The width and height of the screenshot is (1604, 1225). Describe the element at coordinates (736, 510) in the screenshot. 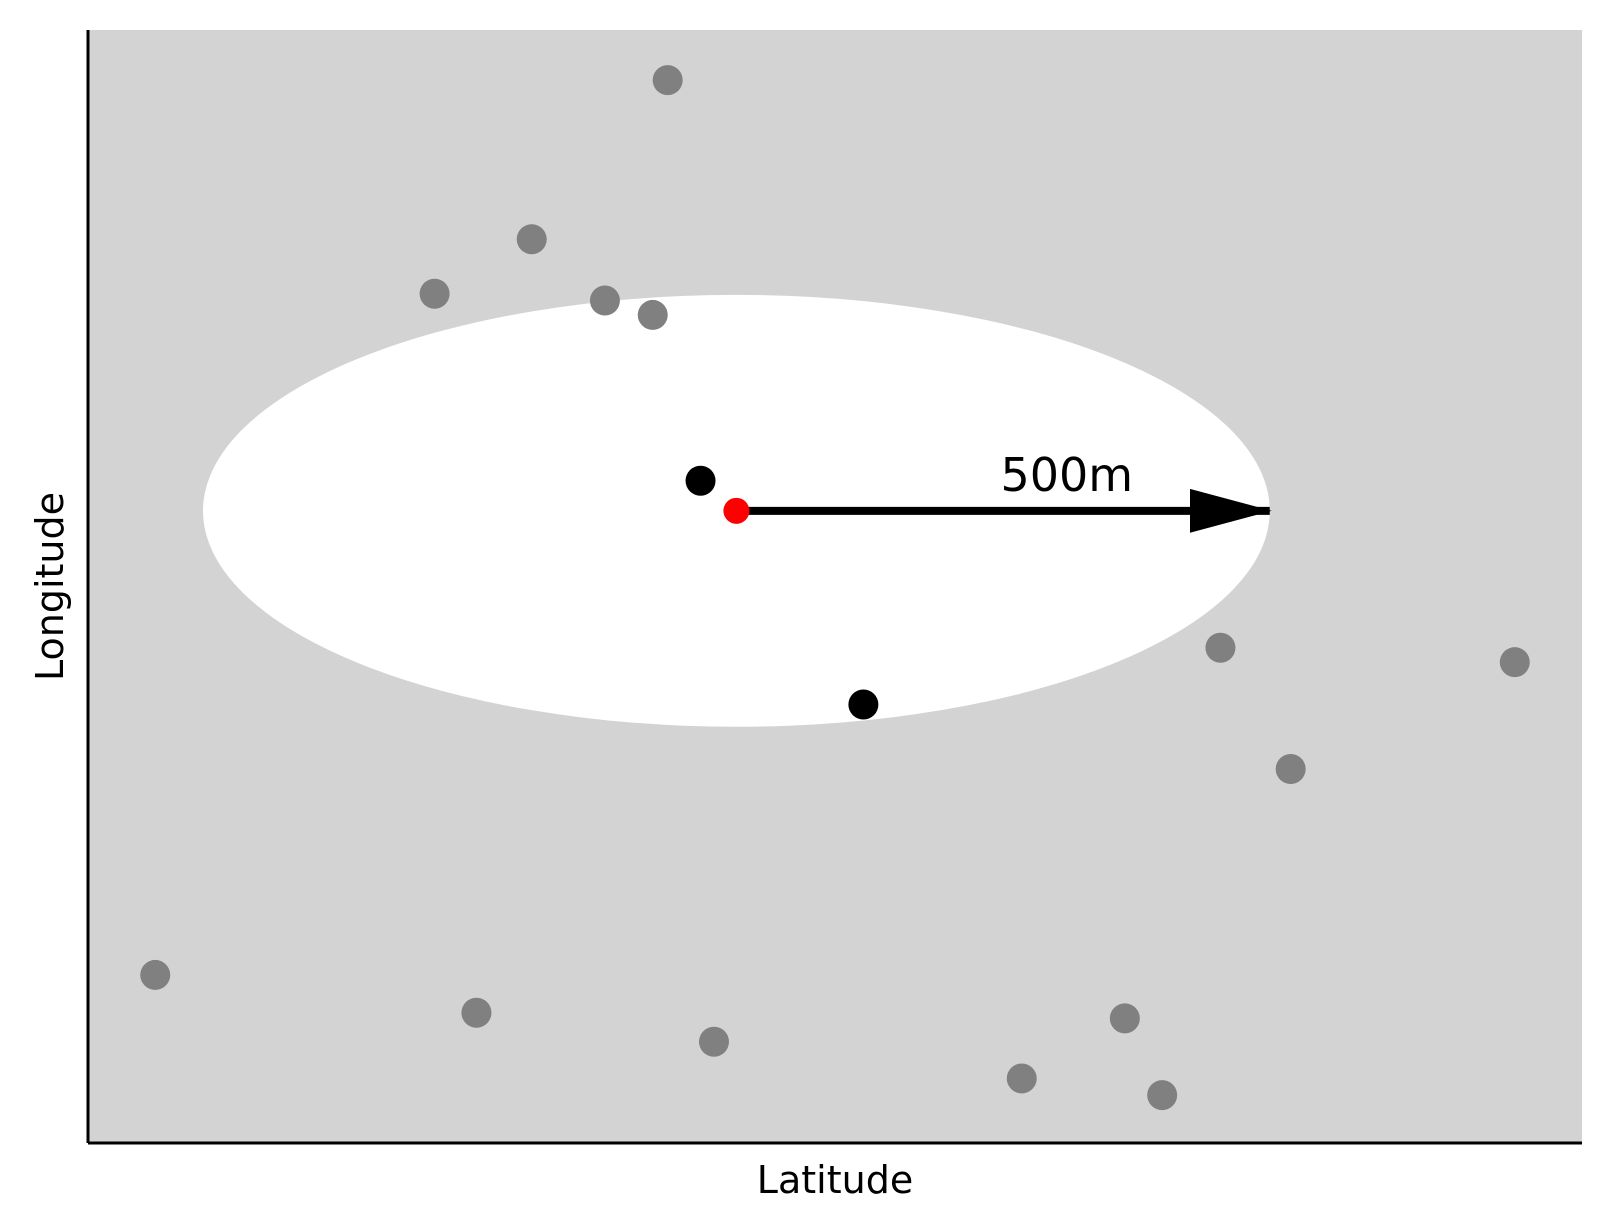

I see `center-point` at that location.